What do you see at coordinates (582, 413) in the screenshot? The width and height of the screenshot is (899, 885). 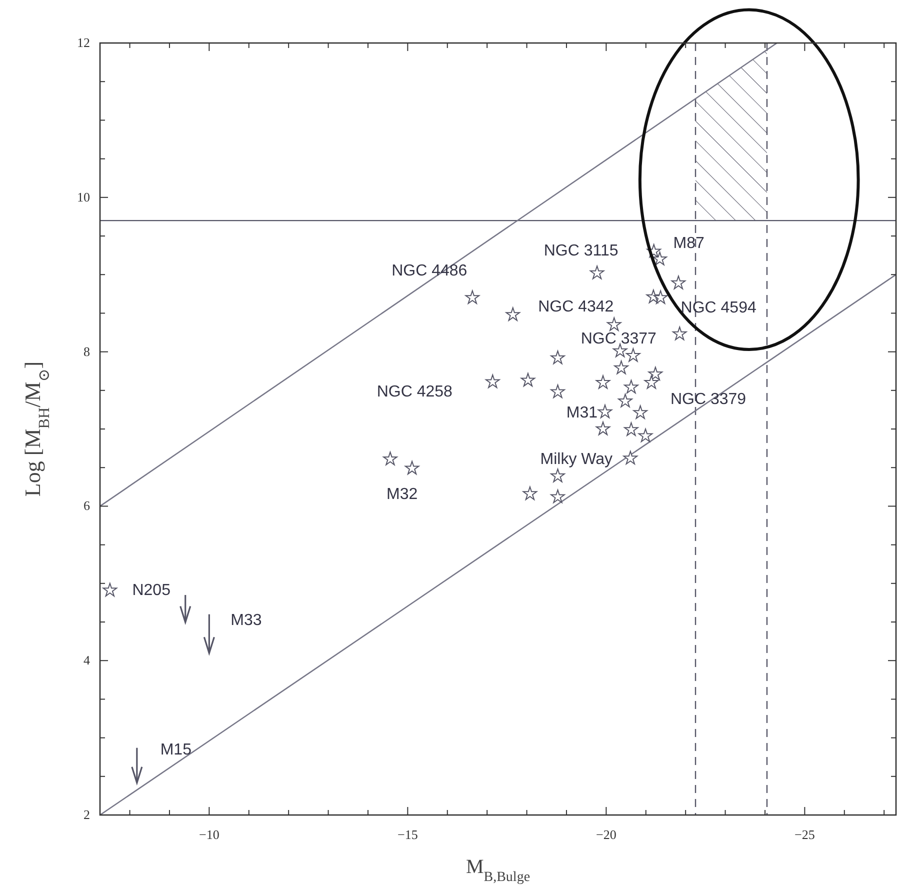 I see `annotation: M31` at bounding box center [582, 413].